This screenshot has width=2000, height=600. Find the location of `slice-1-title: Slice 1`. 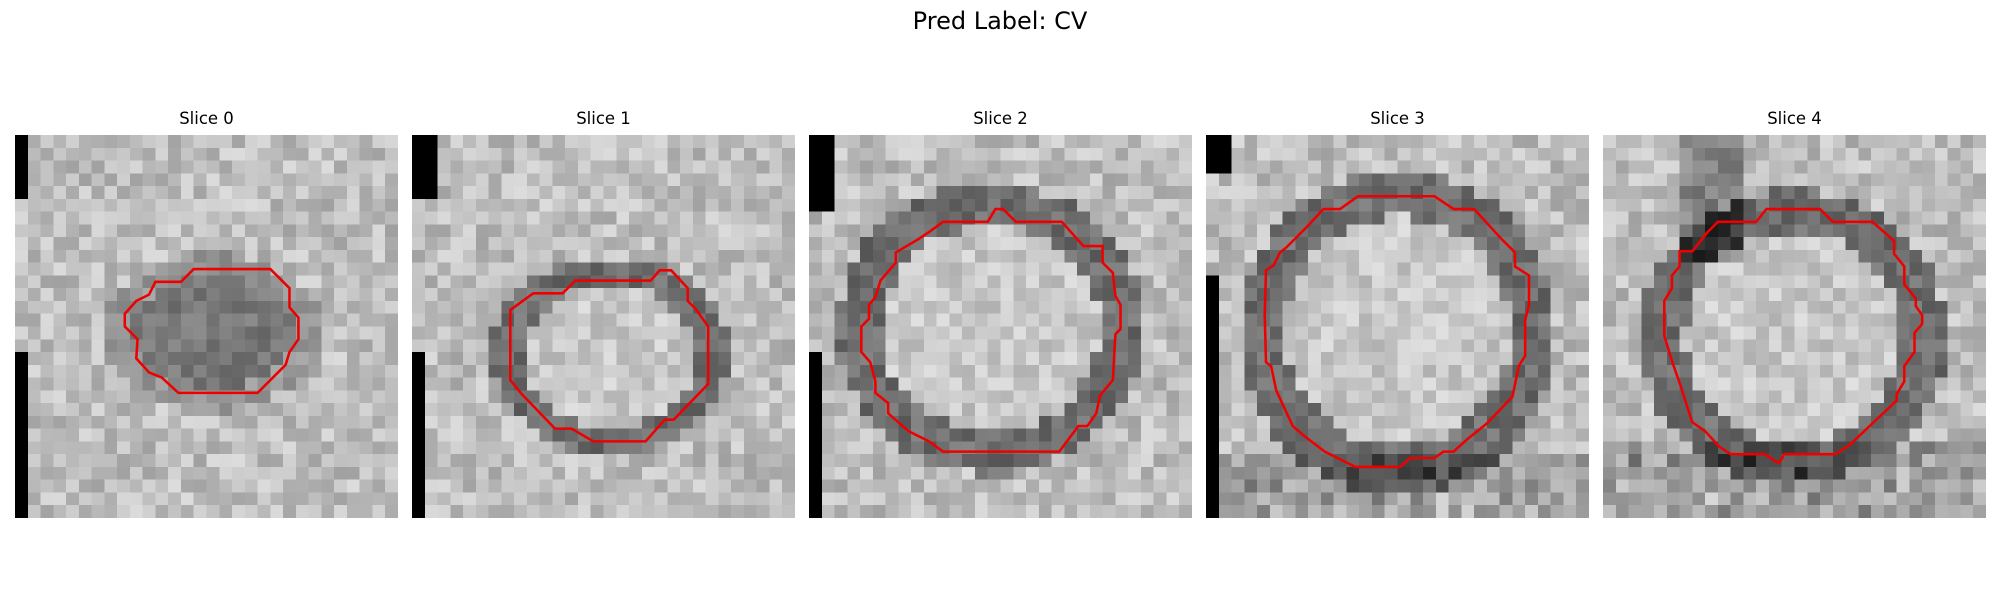

slice-1-title: Slice 1 is located at coordinates (603, 118).